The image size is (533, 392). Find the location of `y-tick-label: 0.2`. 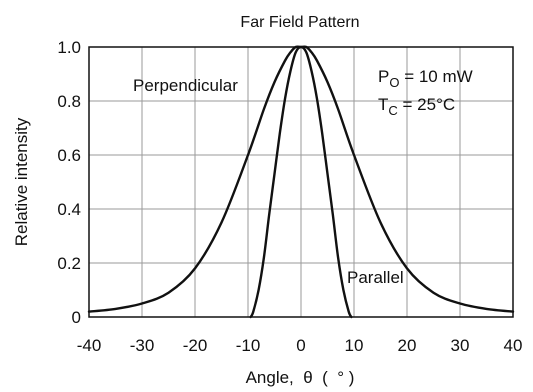

y-tick-label: 0.2 is located at coordinates (69, 263).